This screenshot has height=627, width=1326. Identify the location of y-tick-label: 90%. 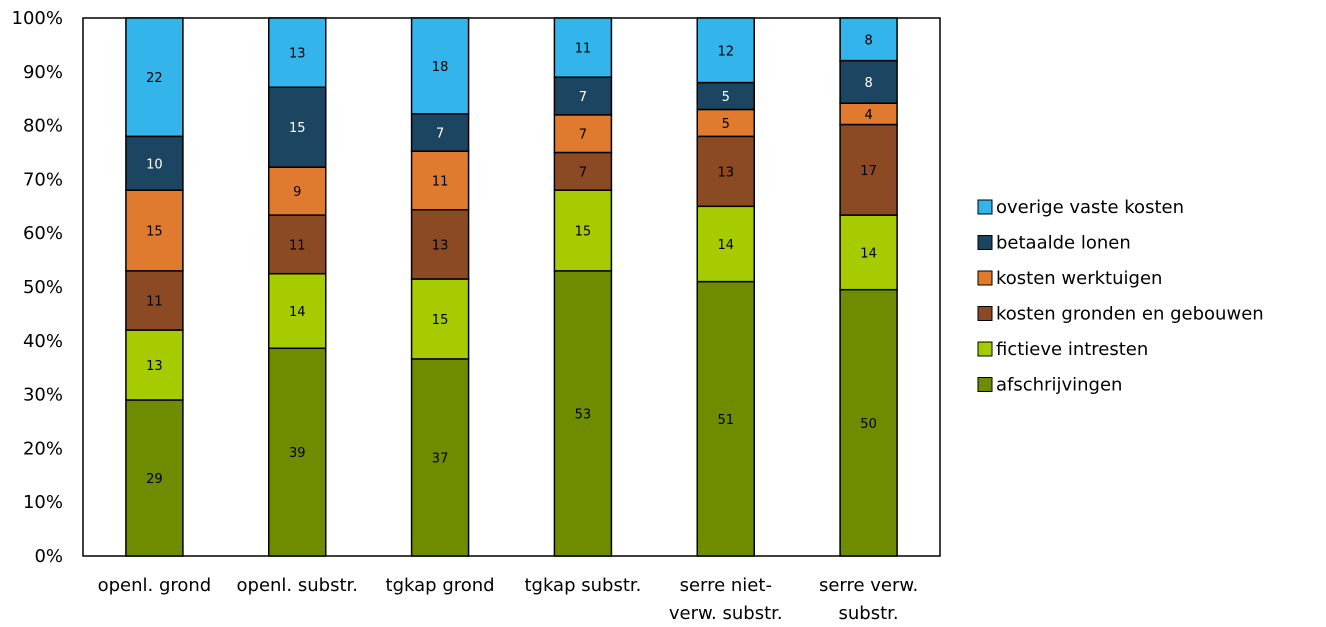
(43, 72).